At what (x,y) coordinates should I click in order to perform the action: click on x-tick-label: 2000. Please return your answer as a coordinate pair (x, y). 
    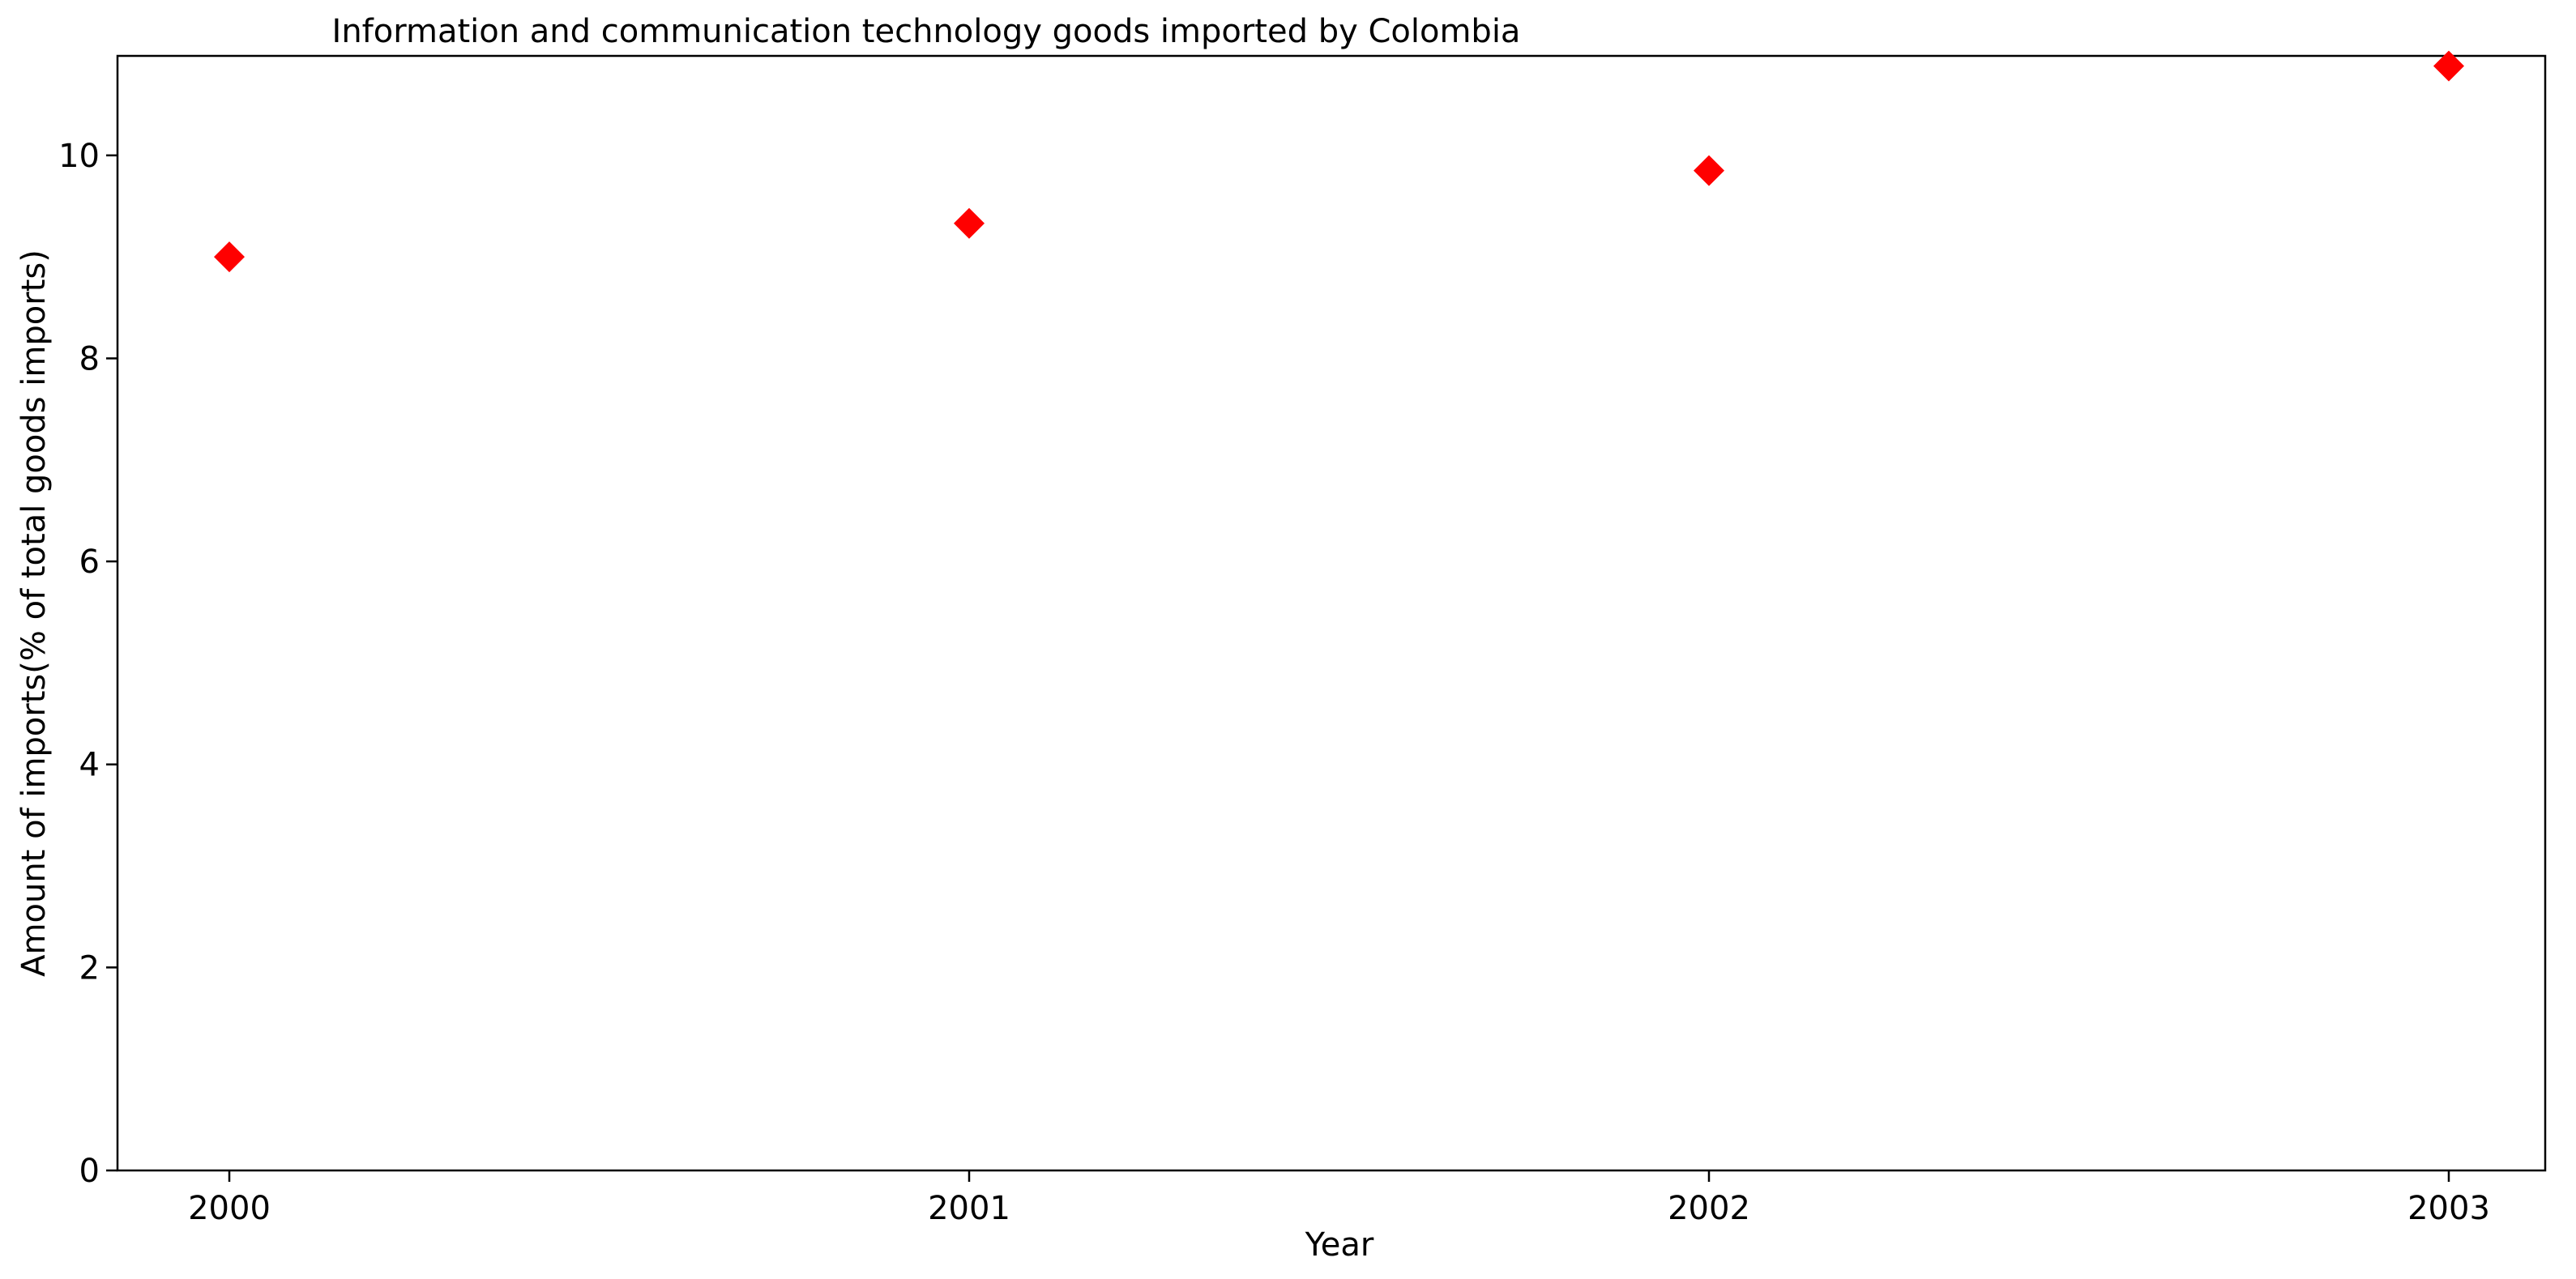
    Looking at the image, I should click on (229, 1208).